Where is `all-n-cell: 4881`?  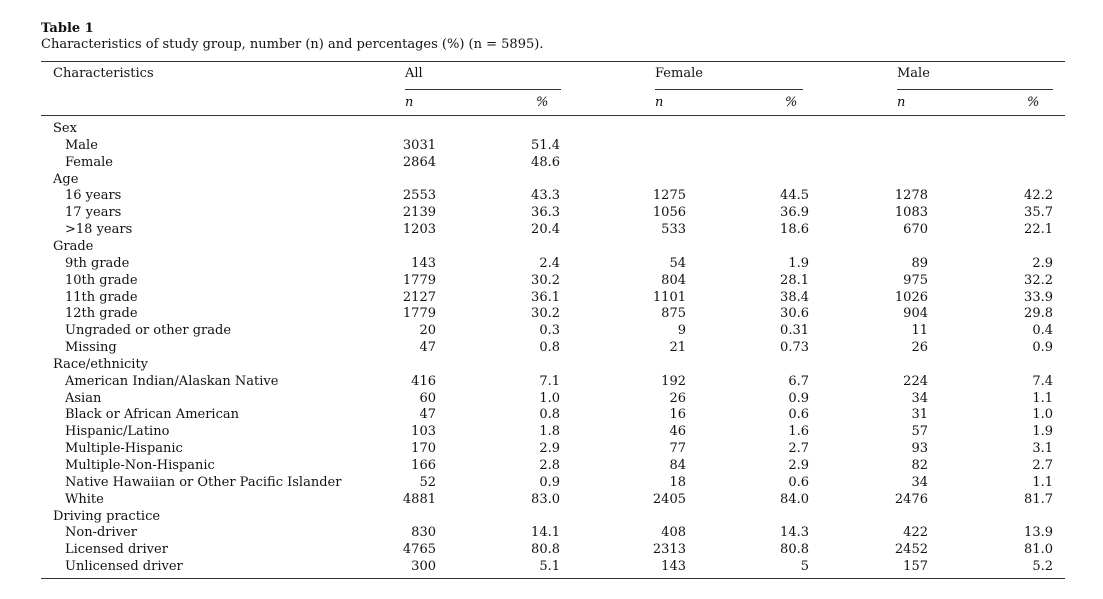
all-n-cell: 4881 is located at coordinates (419, 499).